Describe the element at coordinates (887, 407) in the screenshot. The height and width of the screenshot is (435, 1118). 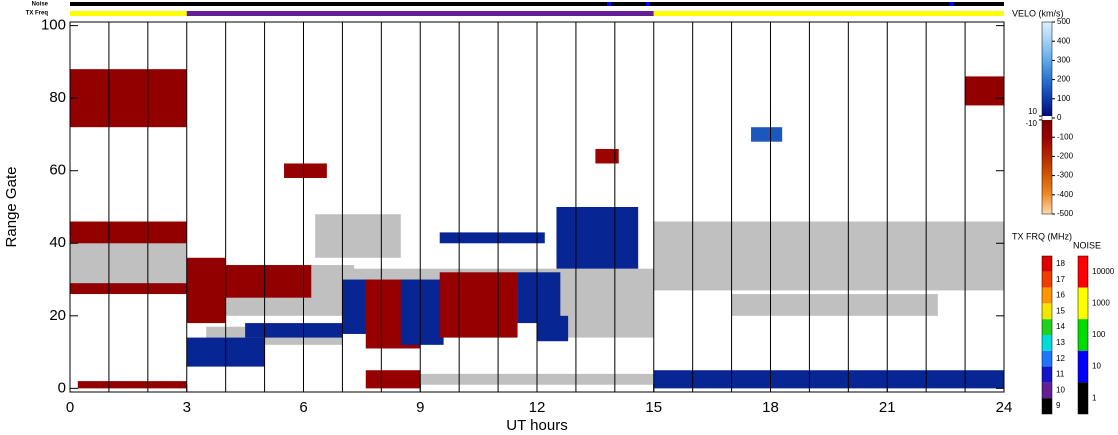
I see `x-tick-label: 21` at that location.